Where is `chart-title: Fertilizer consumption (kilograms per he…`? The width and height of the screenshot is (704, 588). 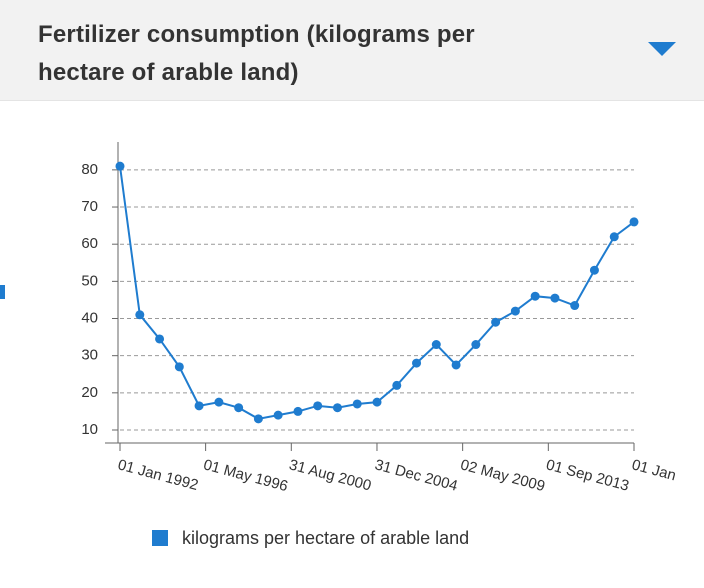 chart-title: Fertilizer consumption (kilograms per he… is located at coordinates (256, 53).